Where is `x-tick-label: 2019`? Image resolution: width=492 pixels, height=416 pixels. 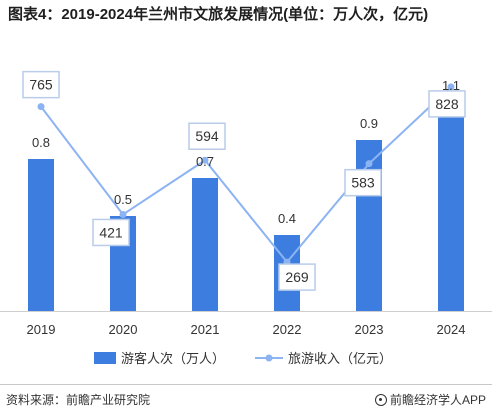 x-tick-label: 2019 is located at coordinates (41, 329).